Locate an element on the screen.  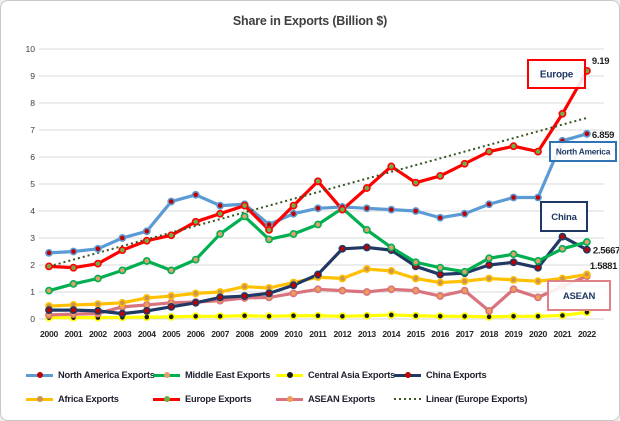
callout-box-asean is located at coordinates (579, 295).